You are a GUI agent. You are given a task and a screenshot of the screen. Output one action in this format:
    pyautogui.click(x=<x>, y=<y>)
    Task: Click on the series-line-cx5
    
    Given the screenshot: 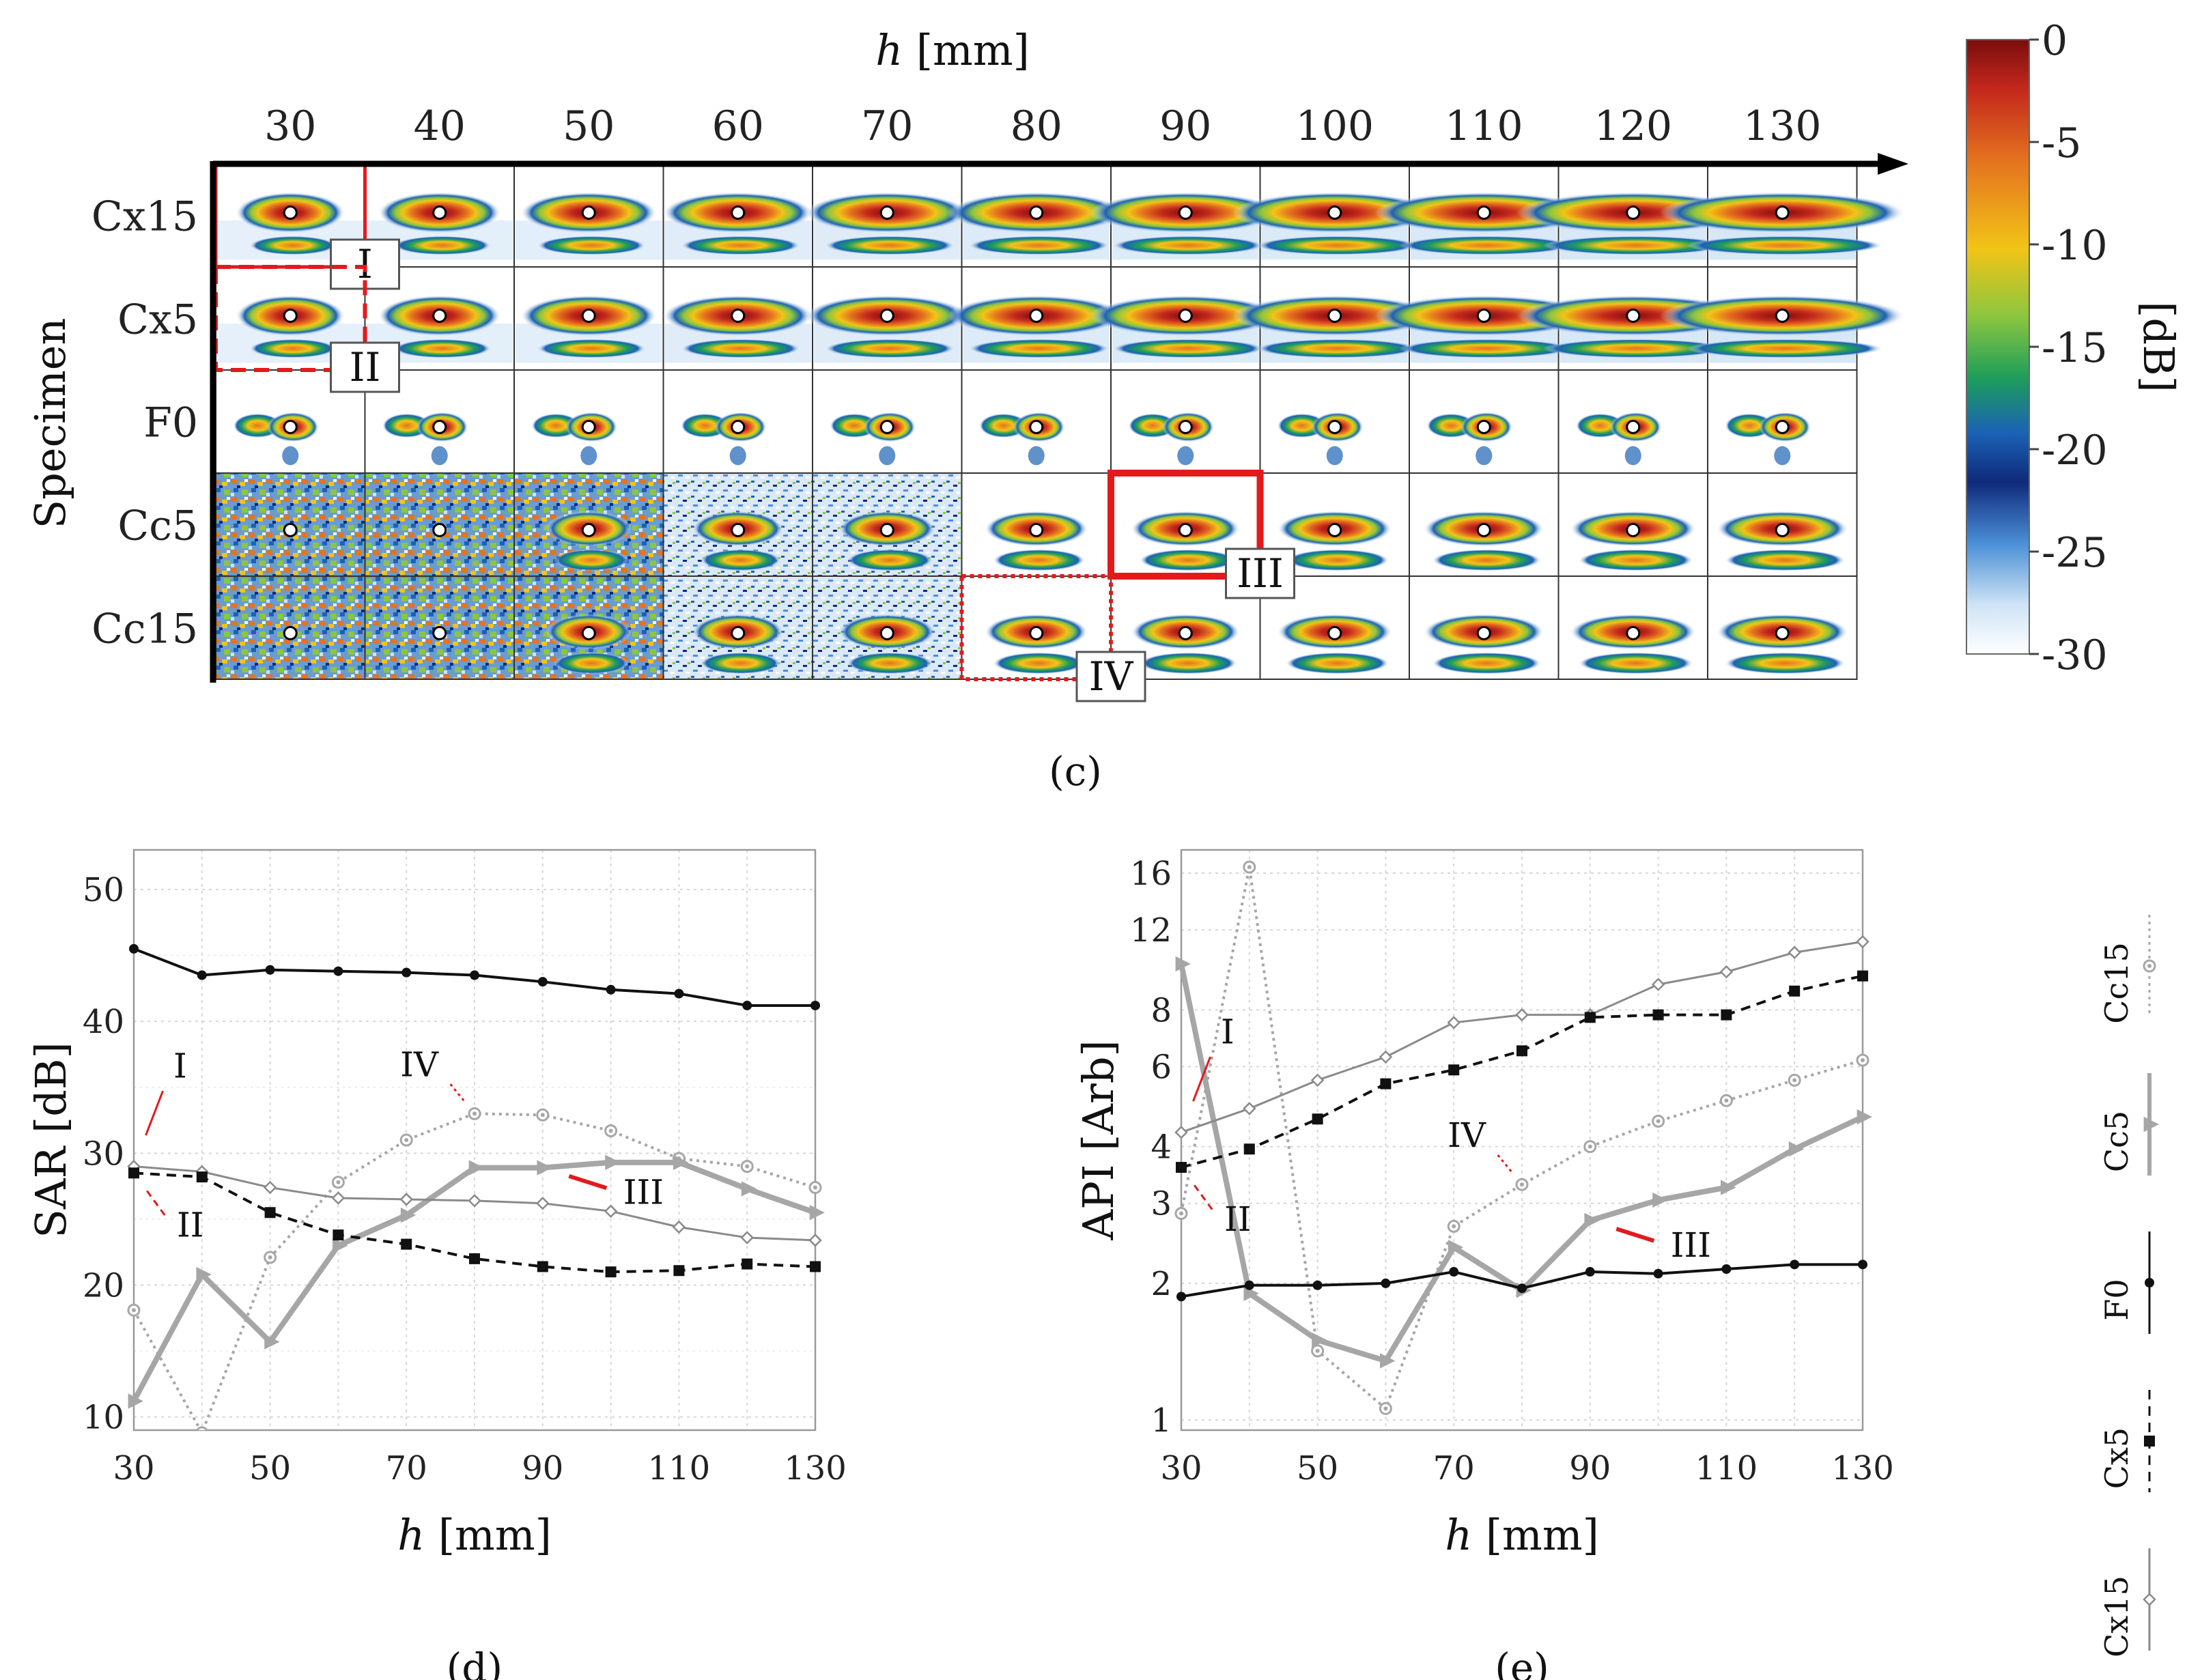 What is the action you would take?
    pyautogui.click(x=475, y=1222)
    